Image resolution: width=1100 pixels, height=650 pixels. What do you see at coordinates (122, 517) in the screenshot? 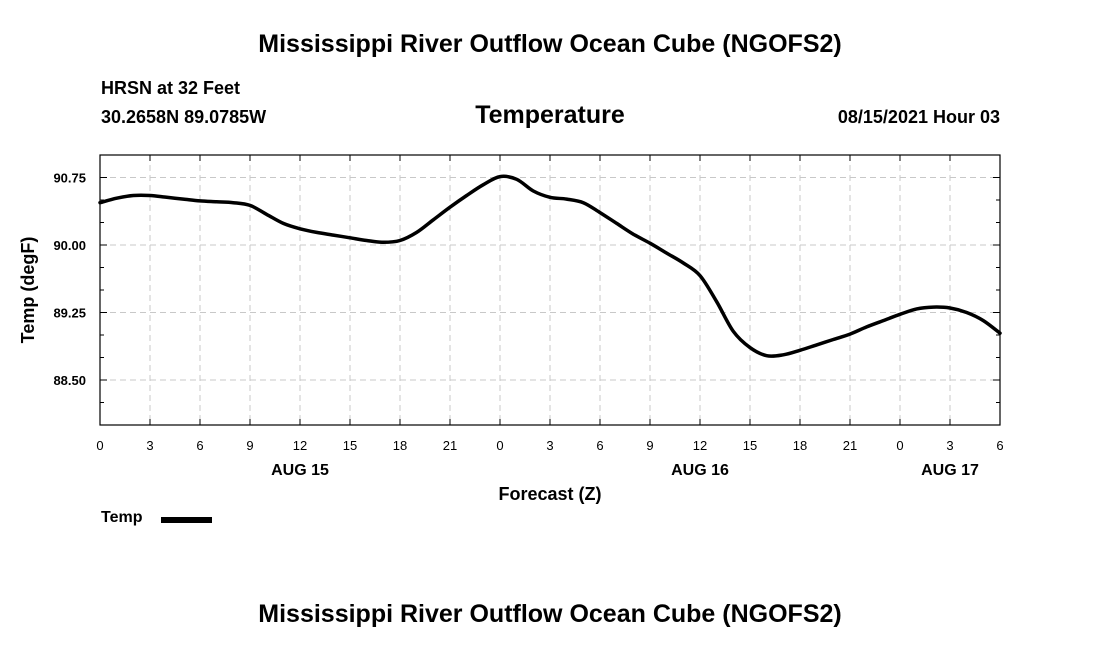
I see `legend-label: Temp` at bounding box center [122, 517].